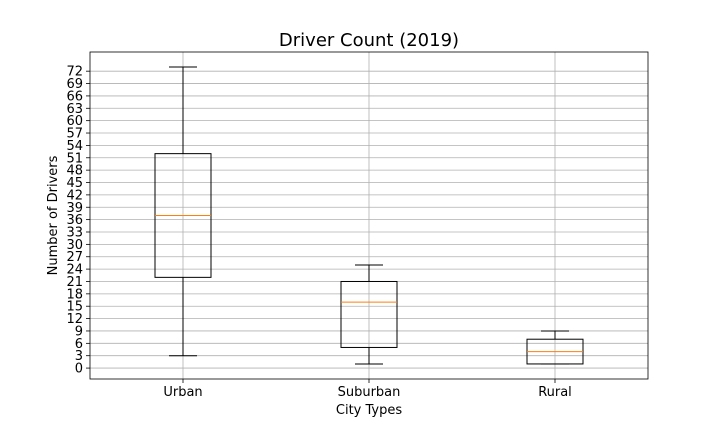 Image resolution: width=720 pixels, height=432 pixels. What do you see at coordinates (53, 215) in the screenshot?
I see `y-axis-label: Number of Drivers` at bounding box center [53, 215].